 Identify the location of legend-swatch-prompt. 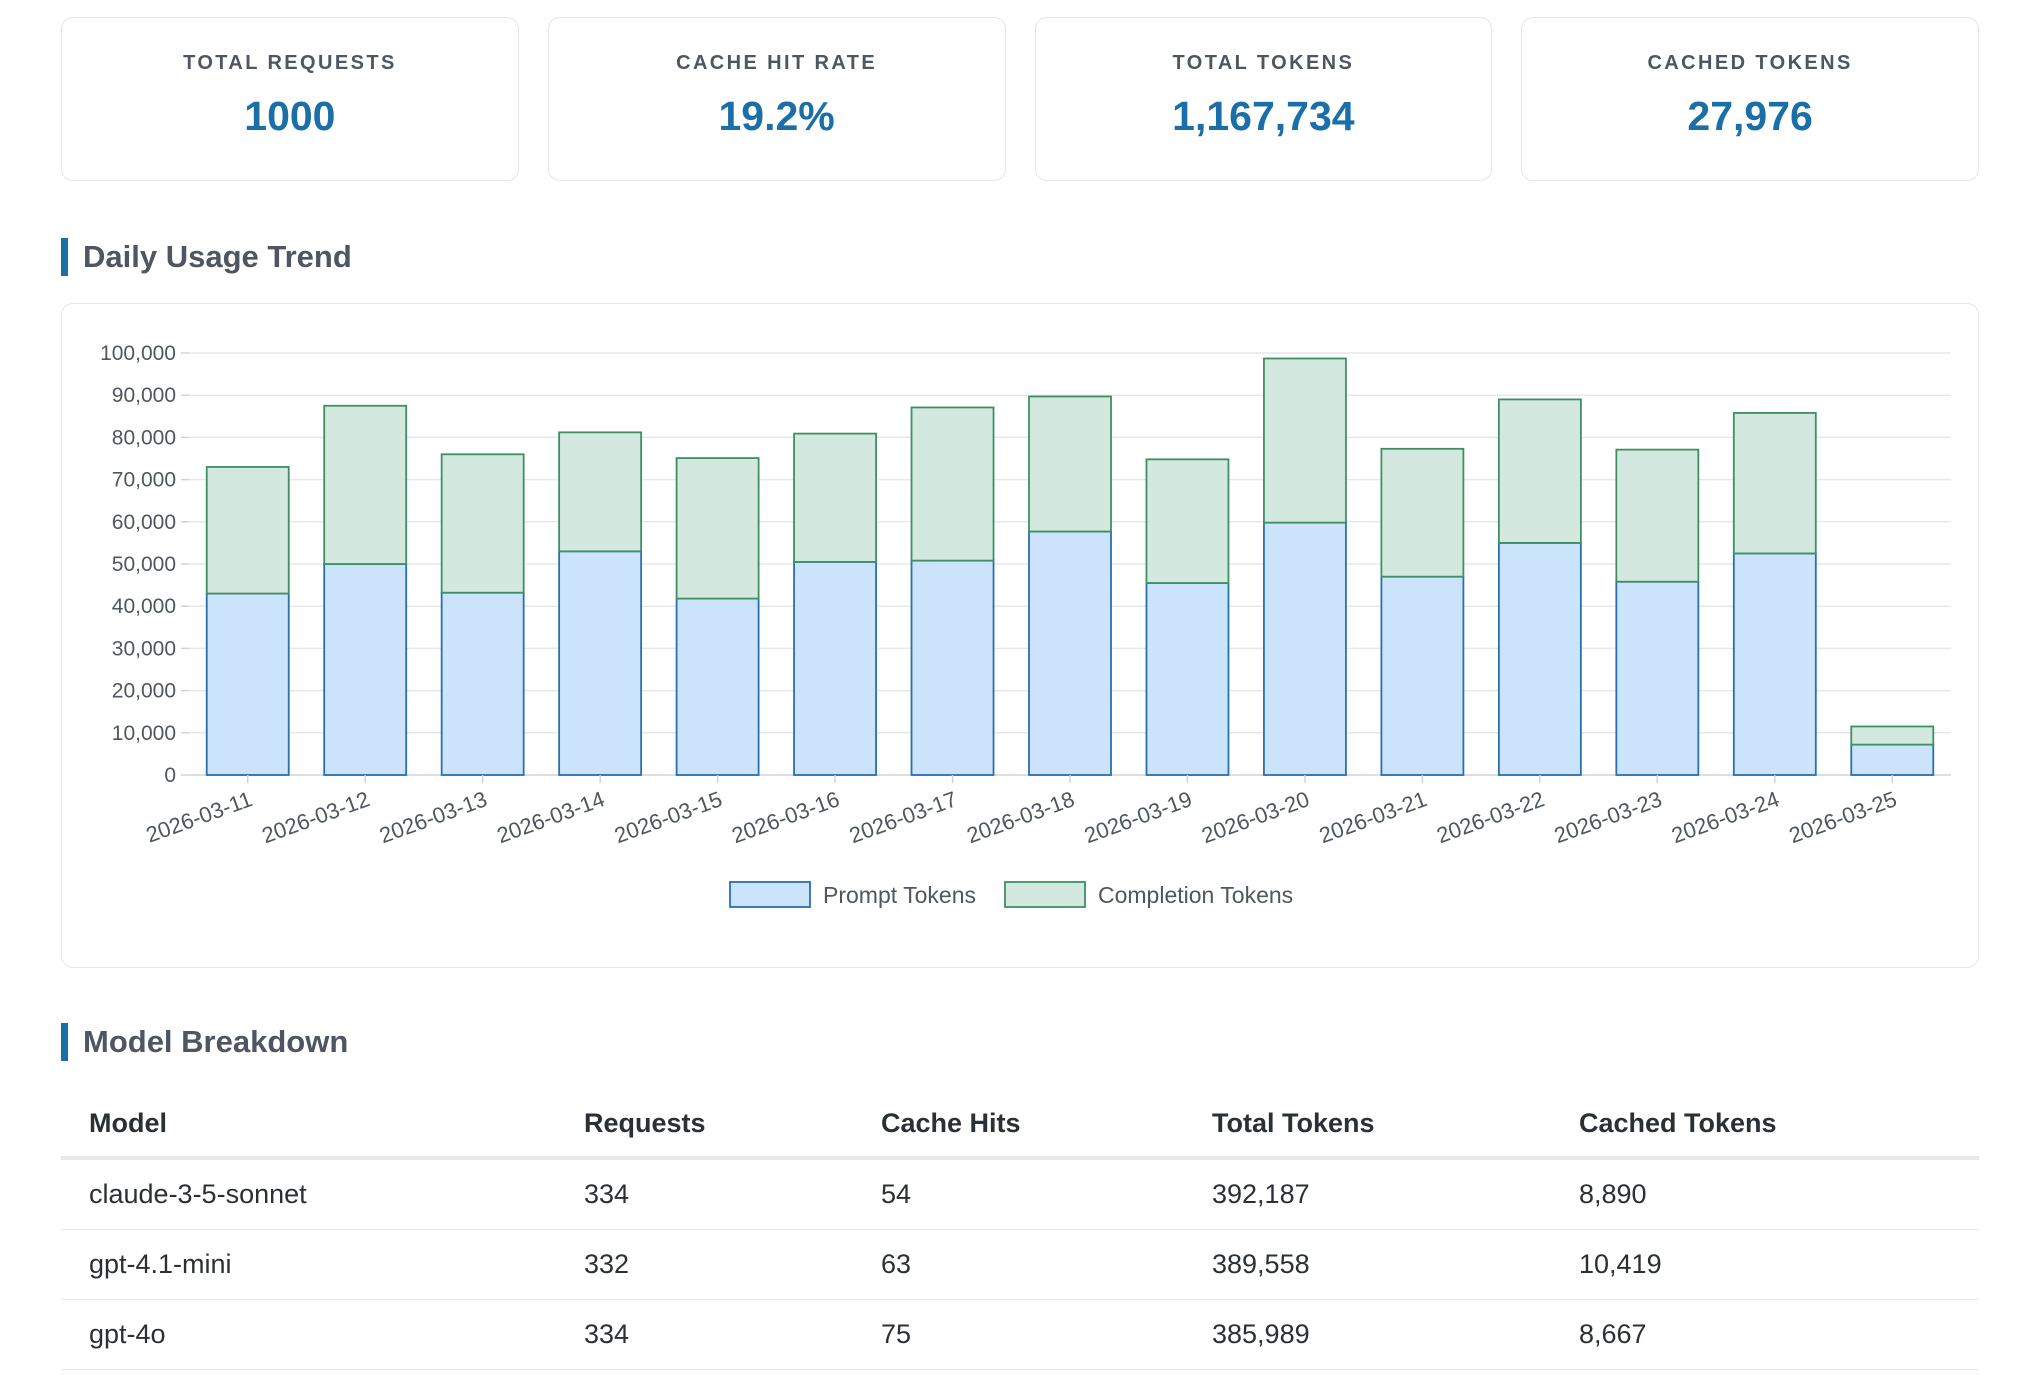
(770, 894).